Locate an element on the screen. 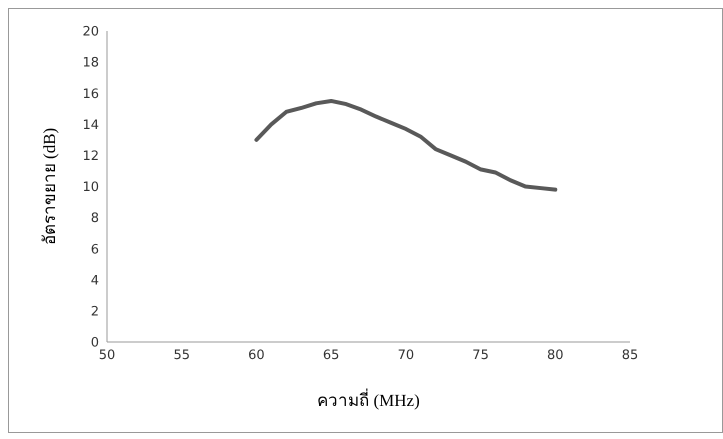  y-tick-label: 20 is located at coordinates (90, 32).